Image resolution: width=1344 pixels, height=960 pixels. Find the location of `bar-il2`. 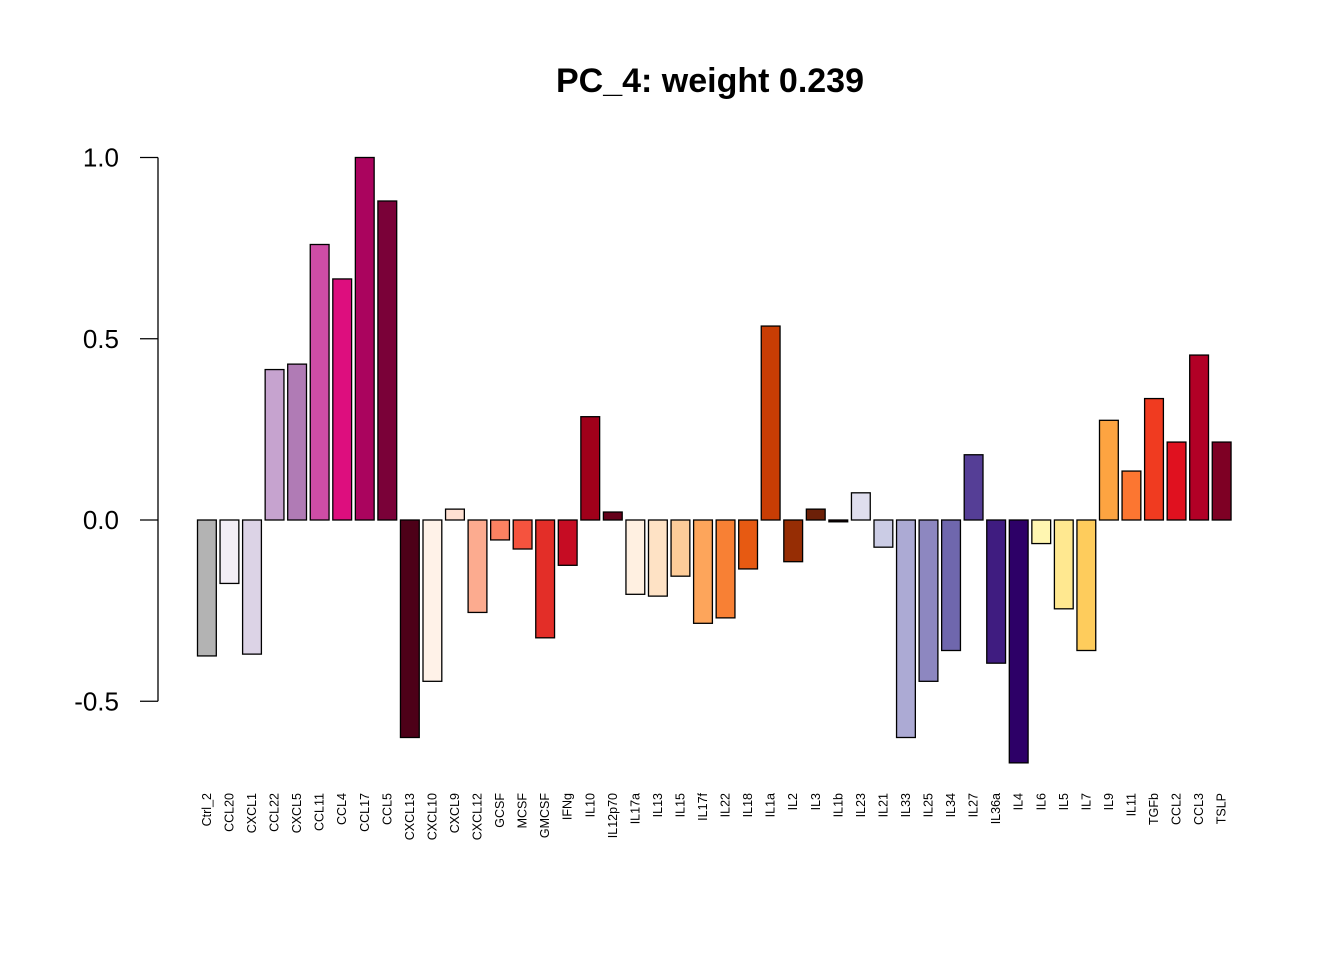

bar-il2 is located at coordinates (793, 541).